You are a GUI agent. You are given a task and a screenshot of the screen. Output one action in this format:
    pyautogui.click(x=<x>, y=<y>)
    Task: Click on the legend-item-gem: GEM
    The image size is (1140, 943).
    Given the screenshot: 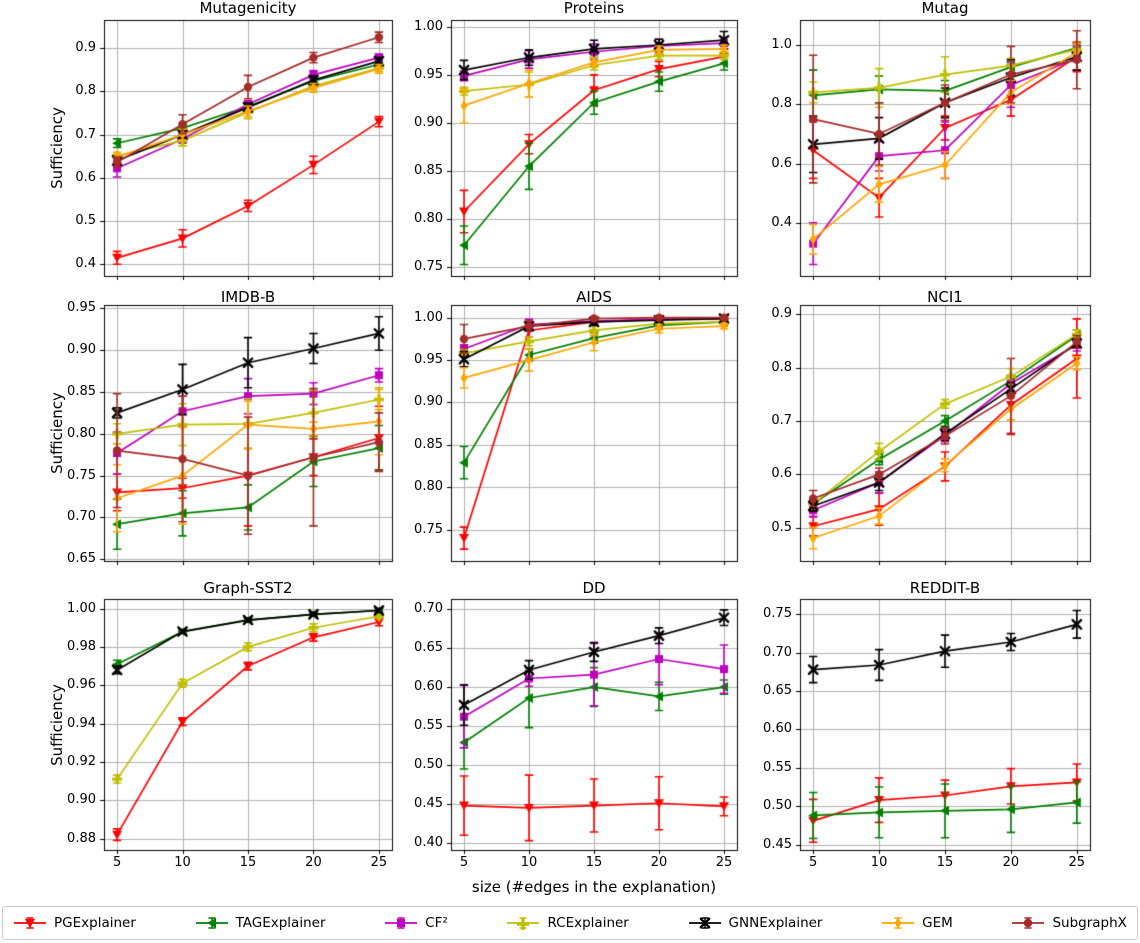 What is the action you would take?
    pyautogui.click(x=917, y=923)
    